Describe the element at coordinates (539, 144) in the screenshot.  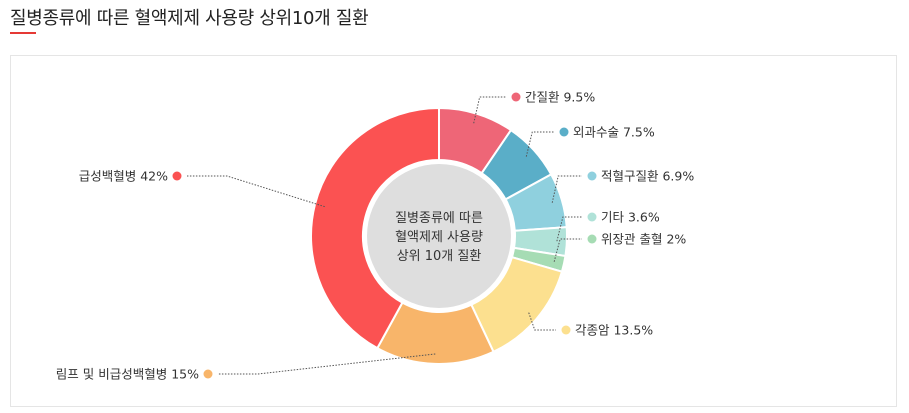
I see `leader-외과수술` at that location.